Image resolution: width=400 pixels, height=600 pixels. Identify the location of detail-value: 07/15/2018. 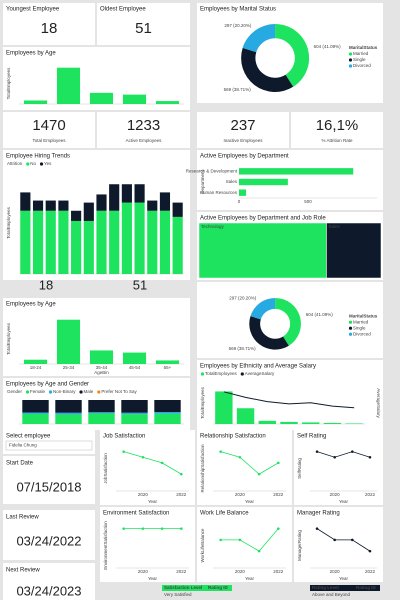
(48, 486).